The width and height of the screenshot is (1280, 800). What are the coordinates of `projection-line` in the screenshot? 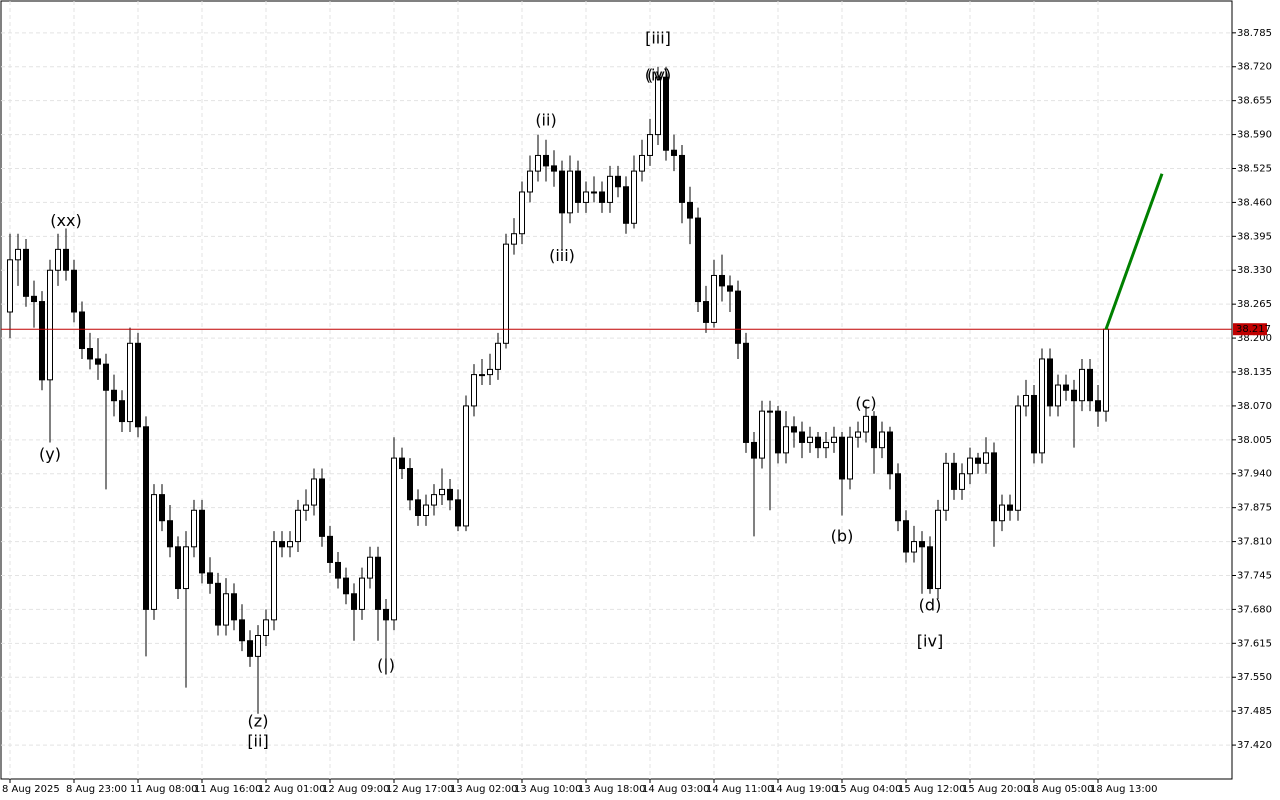 It's located at (1134, 251).